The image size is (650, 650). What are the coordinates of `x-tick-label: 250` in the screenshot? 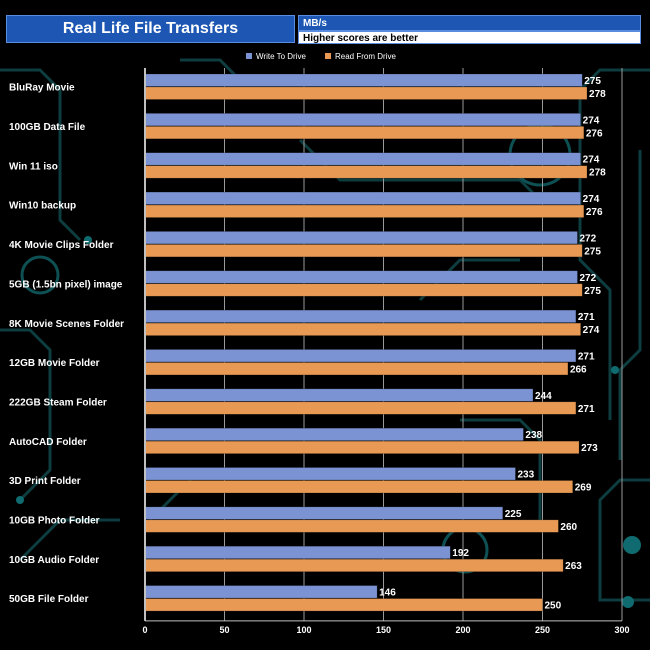 It's located at (542, 630).